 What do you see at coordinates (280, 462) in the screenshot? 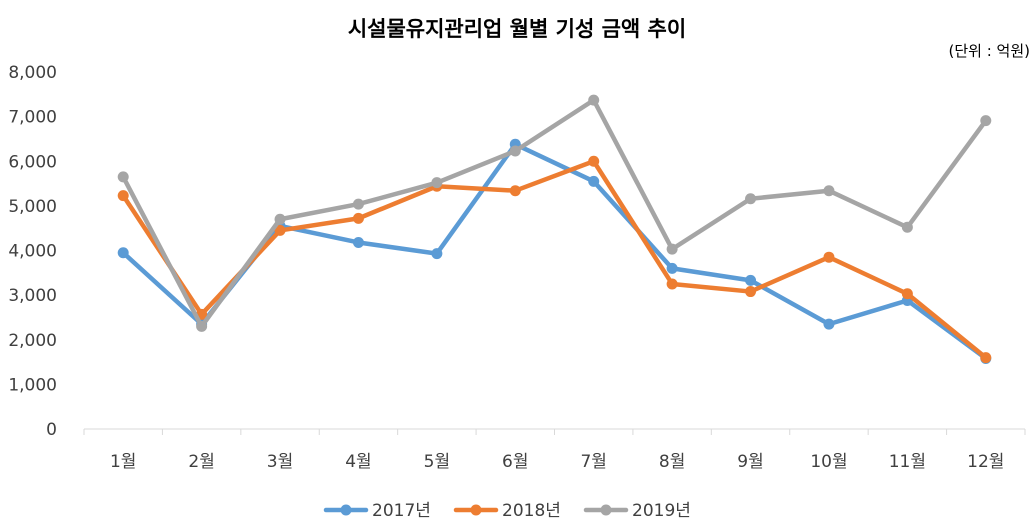
I see `x-tick-label: 3월` at bounding box center [280, 462].